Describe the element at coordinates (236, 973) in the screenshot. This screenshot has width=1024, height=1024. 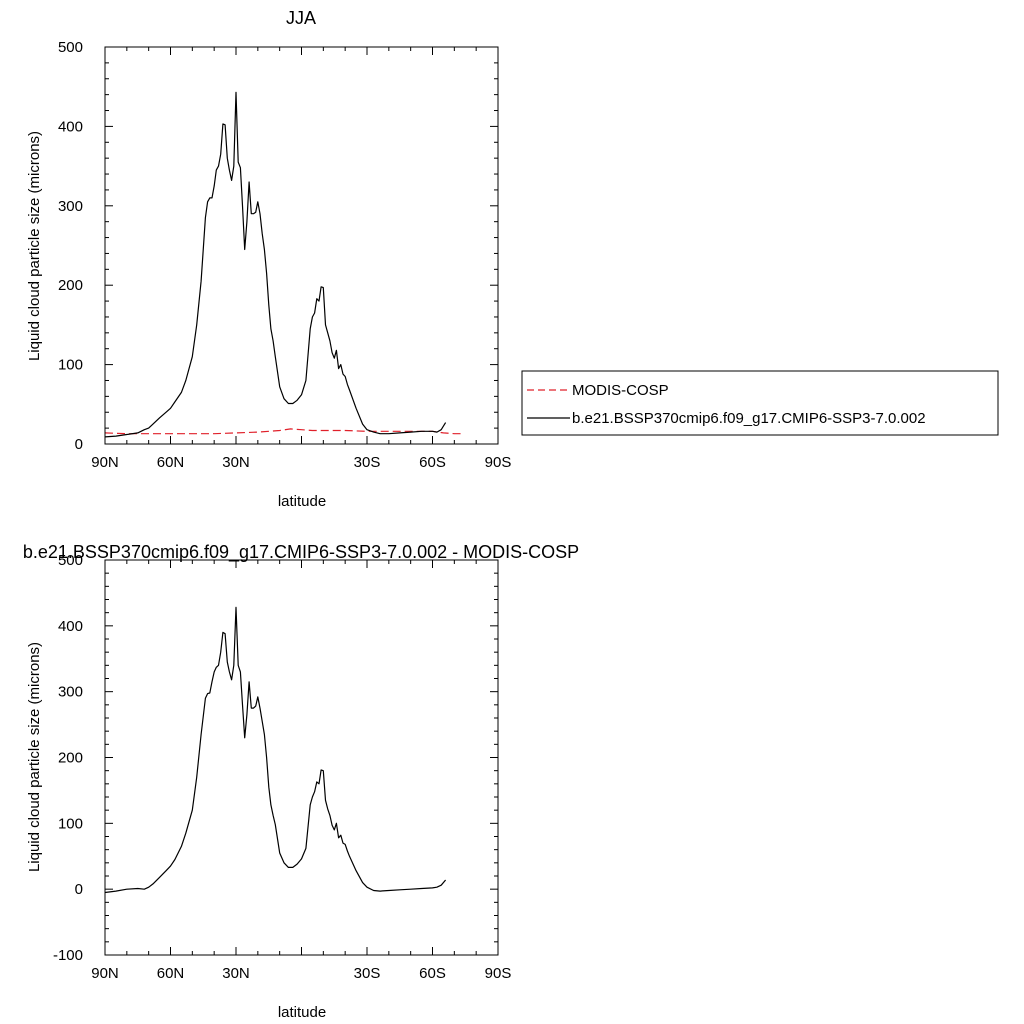
I see `bottom-xtick-label: 30N` at that location.